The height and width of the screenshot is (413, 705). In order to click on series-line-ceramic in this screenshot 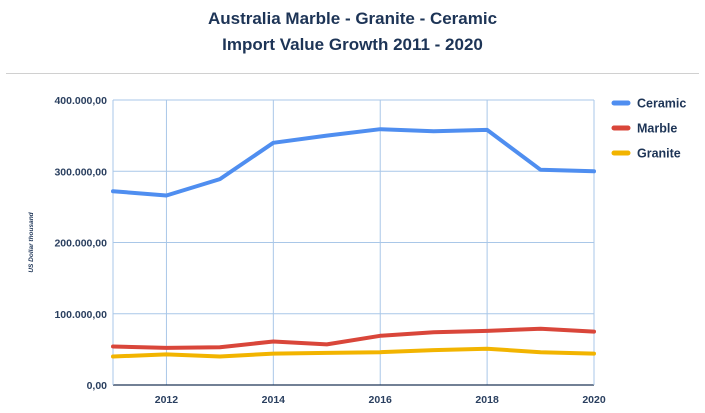, I will do `click(353, 162)`.